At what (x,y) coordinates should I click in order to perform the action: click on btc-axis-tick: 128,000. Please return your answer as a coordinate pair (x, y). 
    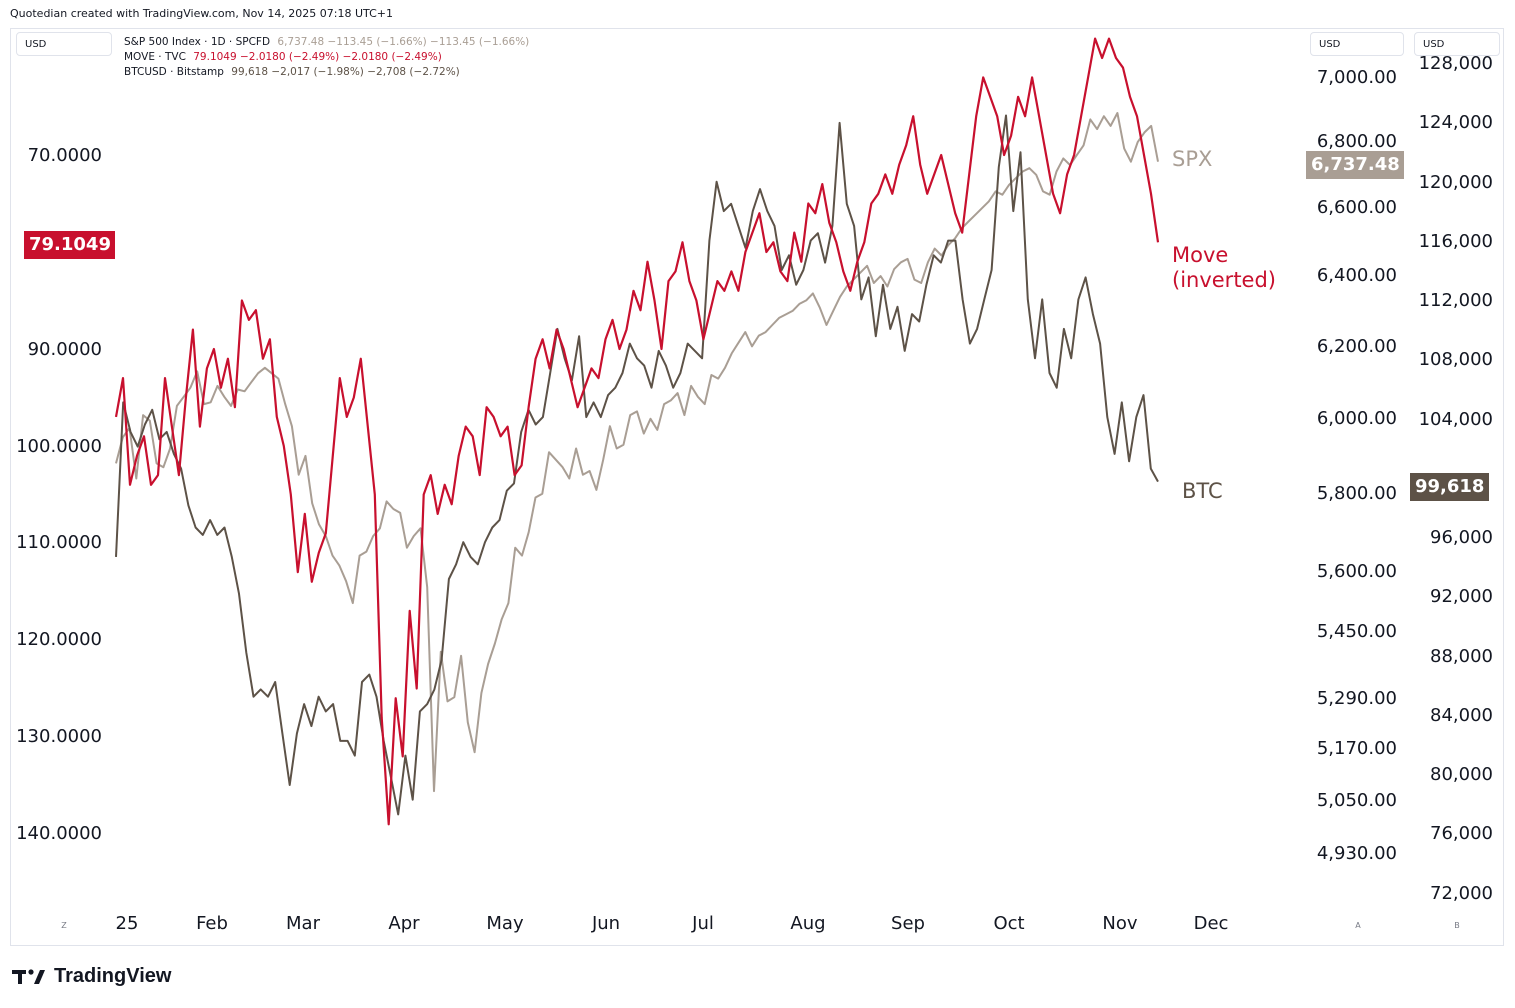
    Looking at the image, I should click on (1455, 63).